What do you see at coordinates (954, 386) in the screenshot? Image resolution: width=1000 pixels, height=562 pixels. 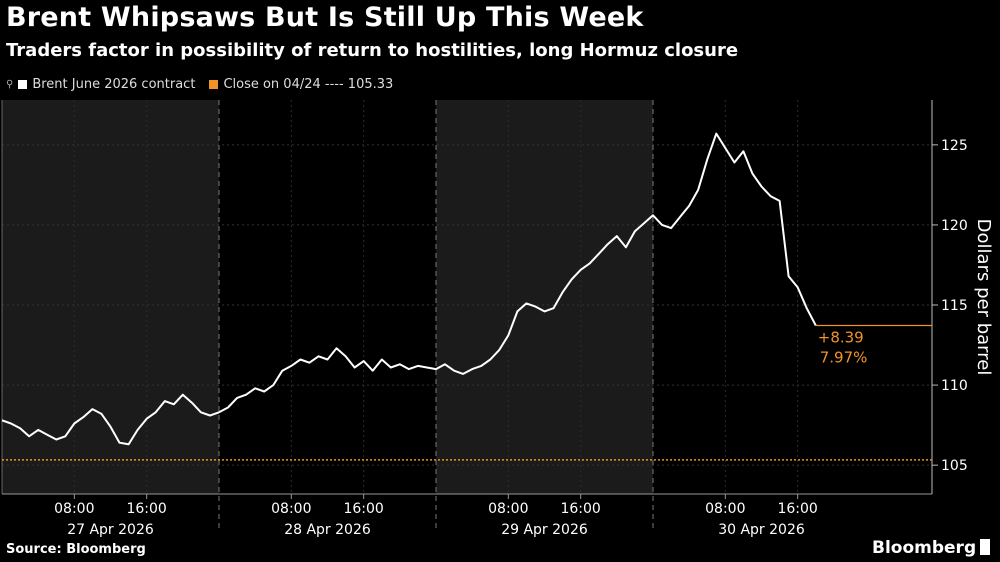 I see `y-tick-label: 110` at bounding box center [954, 386].